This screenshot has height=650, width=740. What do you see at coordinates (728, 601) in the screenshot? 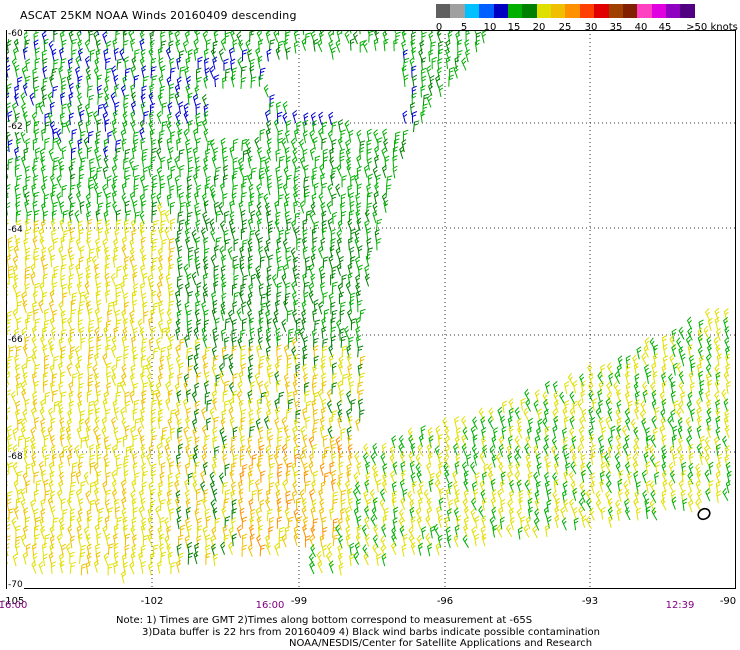
I see `lon-label-90: -90` at bounding box center [728, 601].